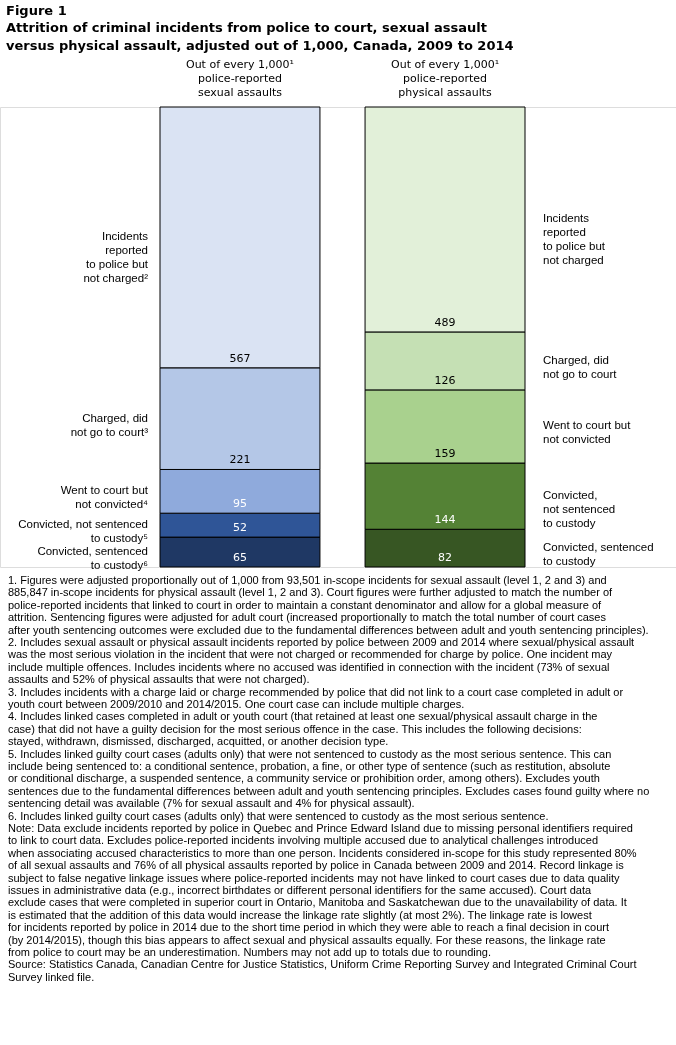 Image resolution: width=676 pixels, height=1045 pixels. What do you see at coordinates (328, 605) in the screenshot?
I see `text: 1. Figures were adjusted proportionally out of 1,000 from 93,501 in-scope incidents for sexual assault (level 1, 2 and 3) and 885,847 in-scope incidents for physical assault (level 1, 2 and 3). Court figures were further adjusted to match the number of police-reported incidents that linked to court in order to maintain a constant denominator and allow for a global measure of attrition. Sentencing figures were adjusted for adult court (increased proportionally to match the total number of court cases after youth sentencing outcomes were excluded due to the fundamental differences between adult and youth sentencing principles).` at bounding box center [328, 605].